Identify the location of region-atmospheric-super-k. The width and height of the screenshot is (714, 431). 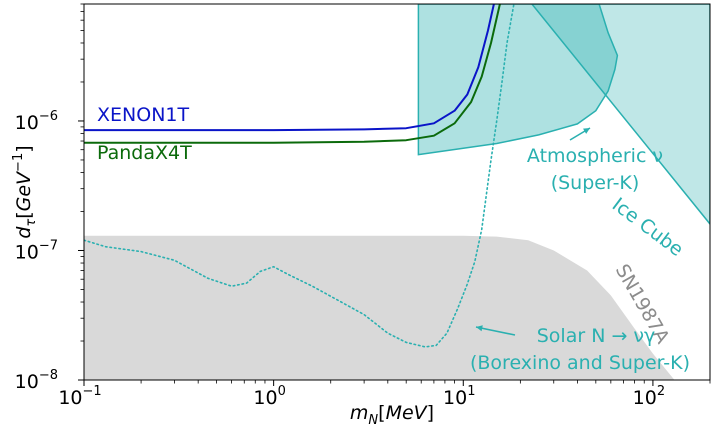
(518, 80).